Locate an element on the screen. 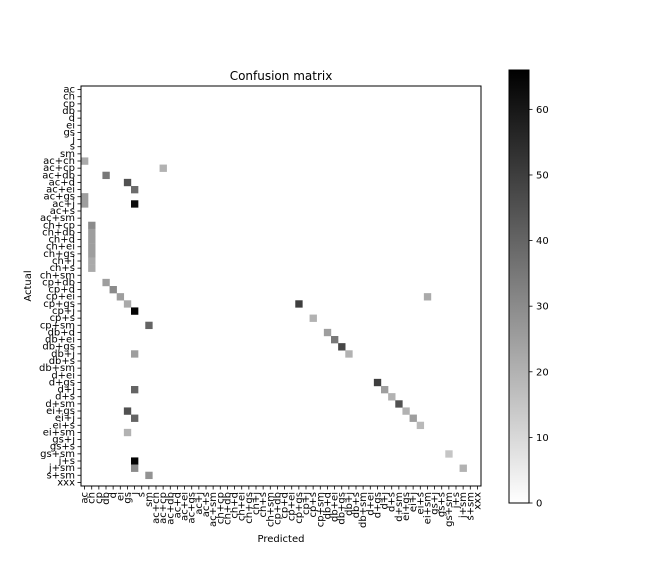 Image resolution: width=648 pixels, height=580 pixels. y-tick-label: j+sm is located at coordinates (61, 468).